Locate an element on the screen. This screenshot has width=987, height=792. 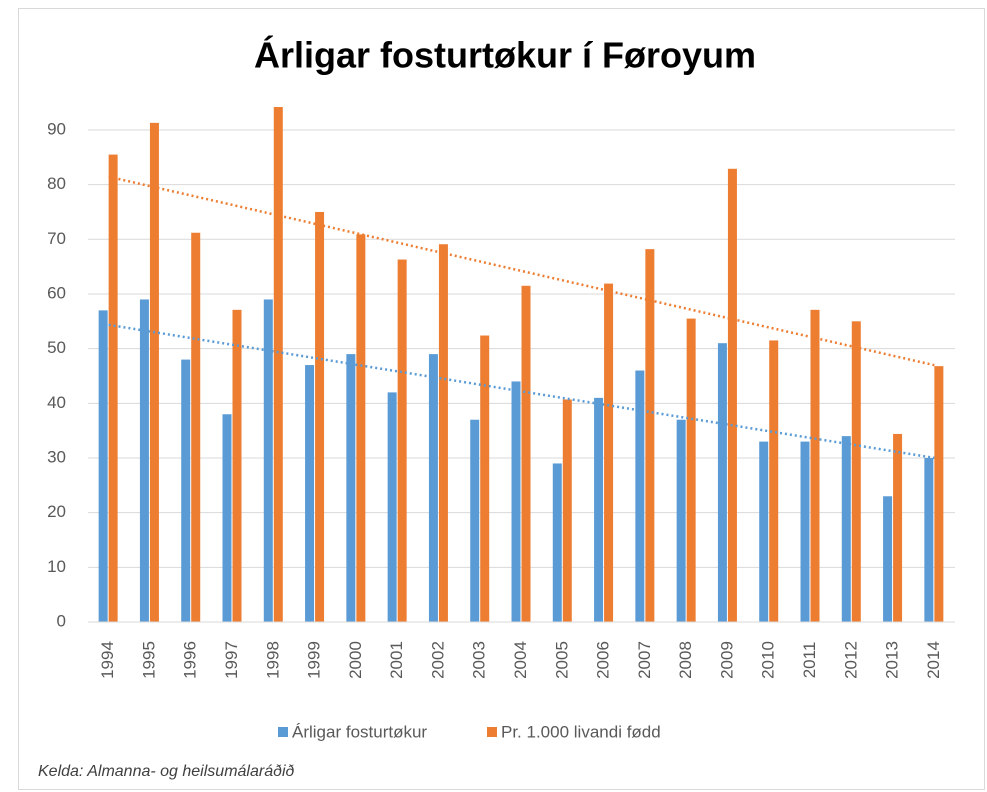
x-tick-label: 2007 is located at coordinates (644, 660).